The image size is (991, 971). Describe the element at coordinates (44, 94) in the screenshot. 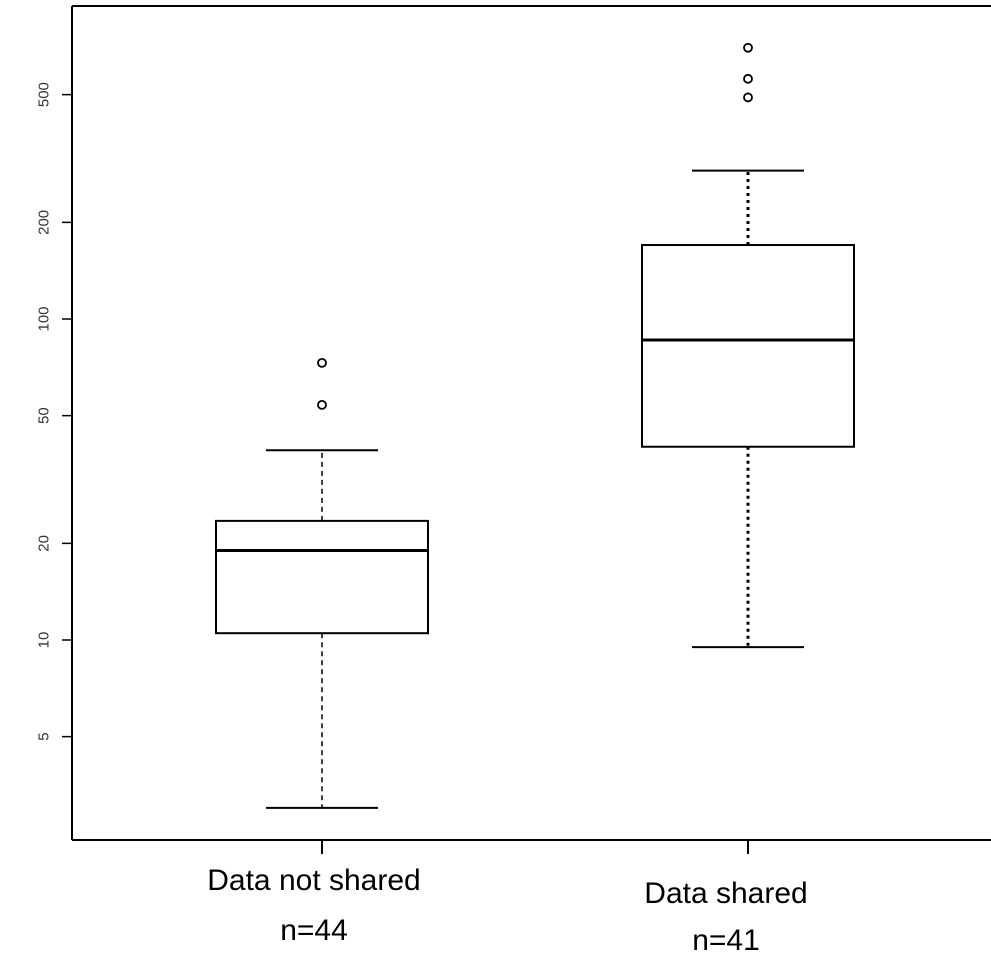

I see `y-tick-label-500: 500` at that location.